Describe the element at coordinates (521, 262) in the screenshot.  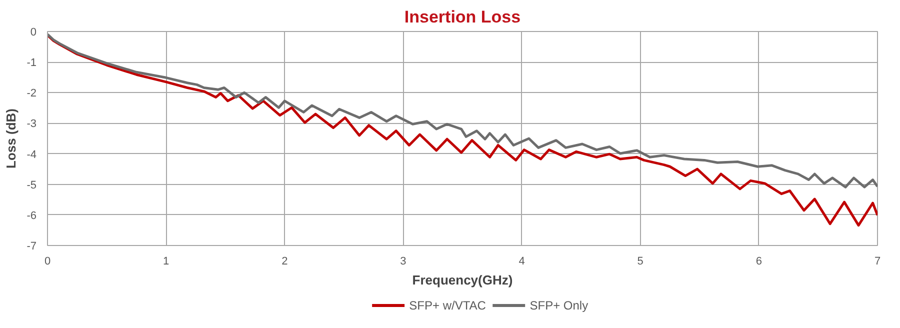
I see `x-tick-label: 4` at that location.